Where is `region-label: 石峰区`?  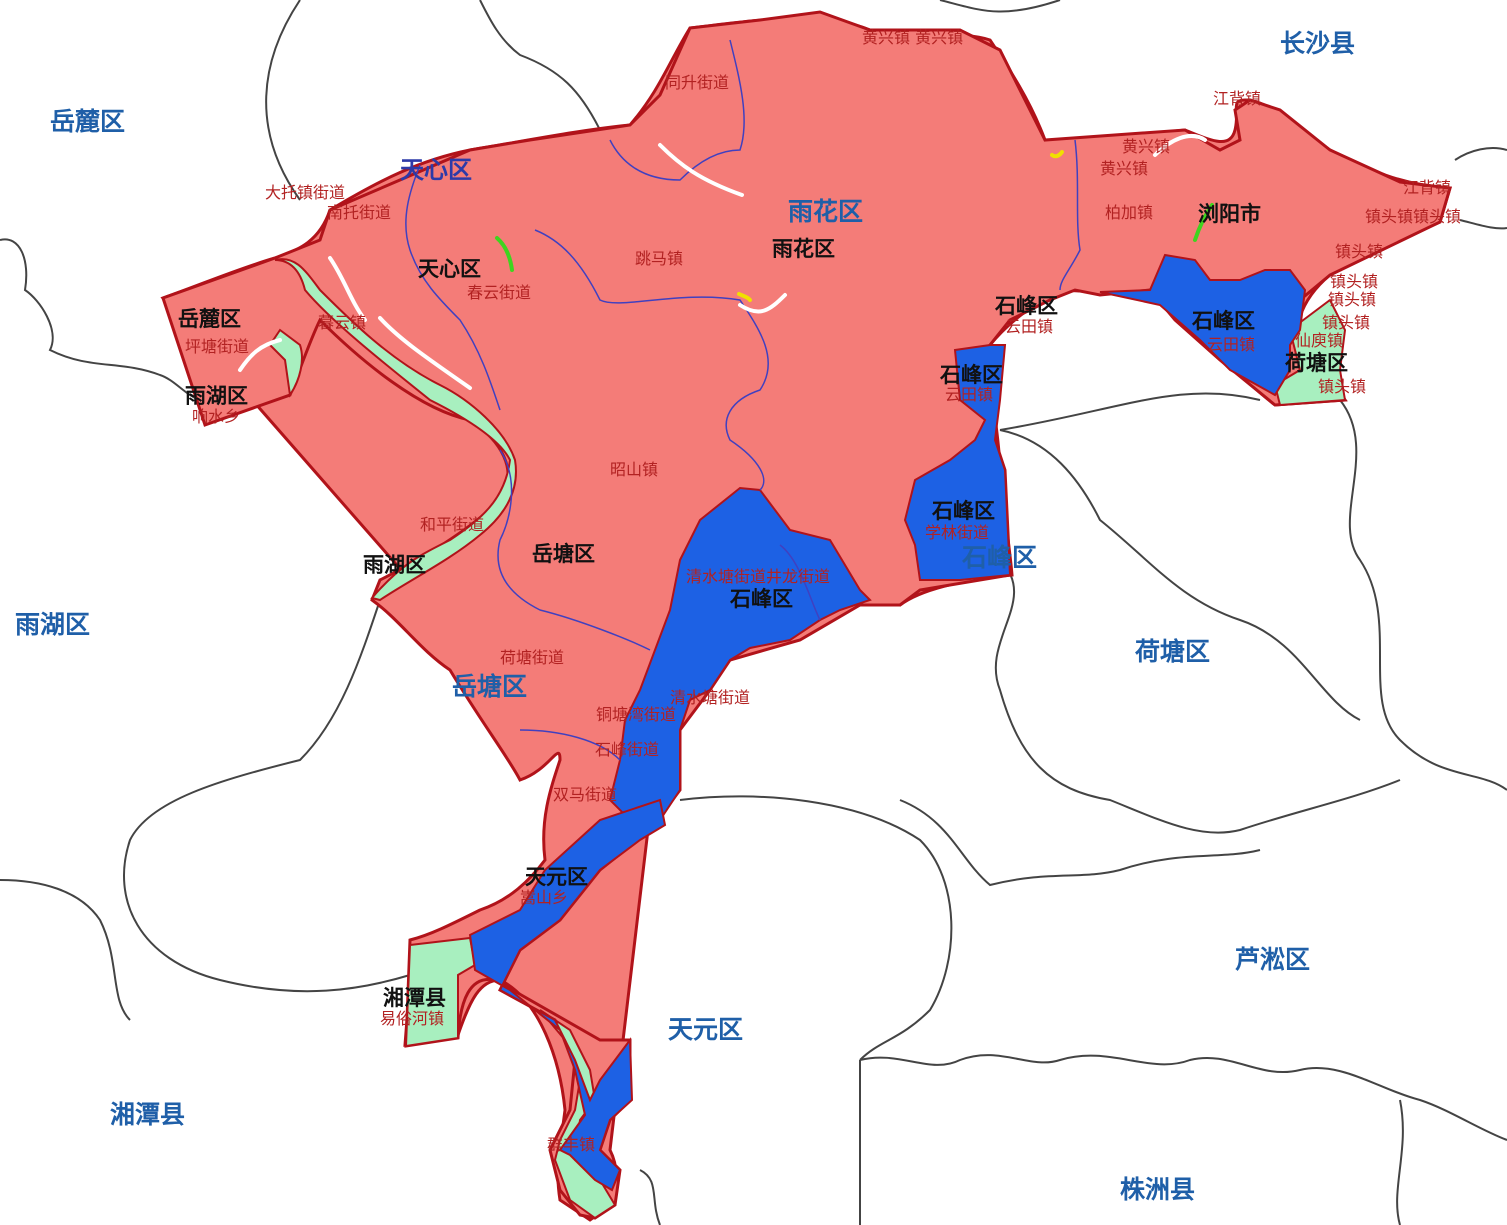 region-label: 石峰区 is located at coordinates (999, 557).